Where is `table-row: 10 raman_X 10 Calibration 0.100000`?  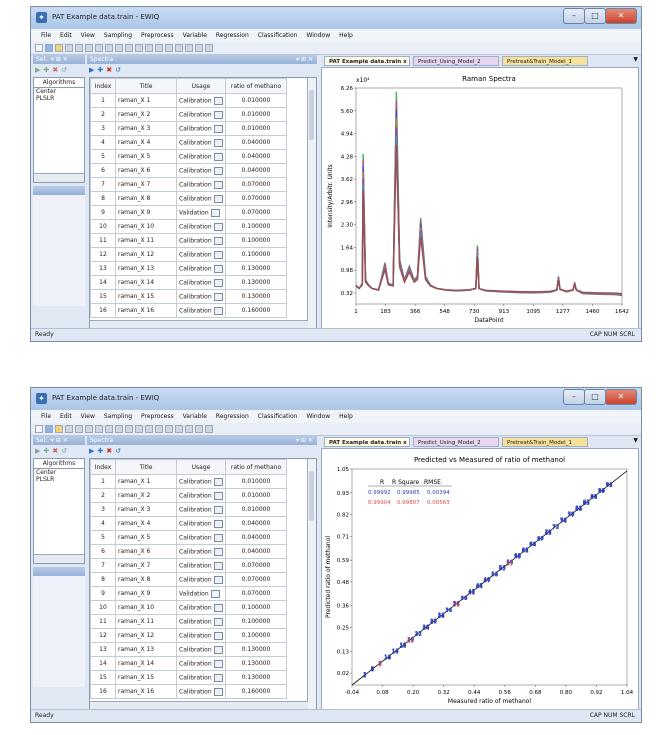 table-row: 10 raman_X 10 Calibration 0.100000 is located at coordinates (188, 226).